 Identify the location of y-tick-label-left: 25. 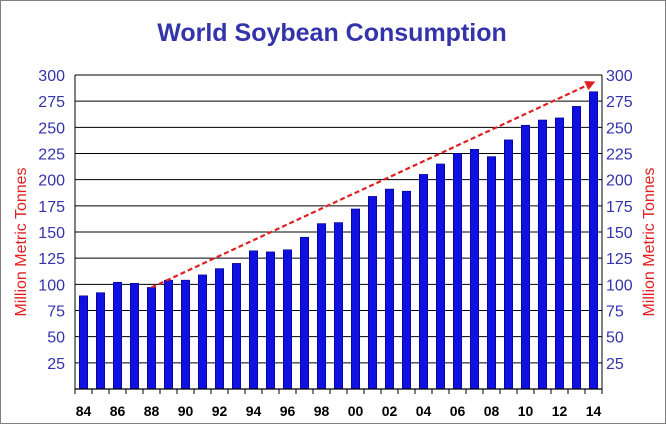
(56, 364).